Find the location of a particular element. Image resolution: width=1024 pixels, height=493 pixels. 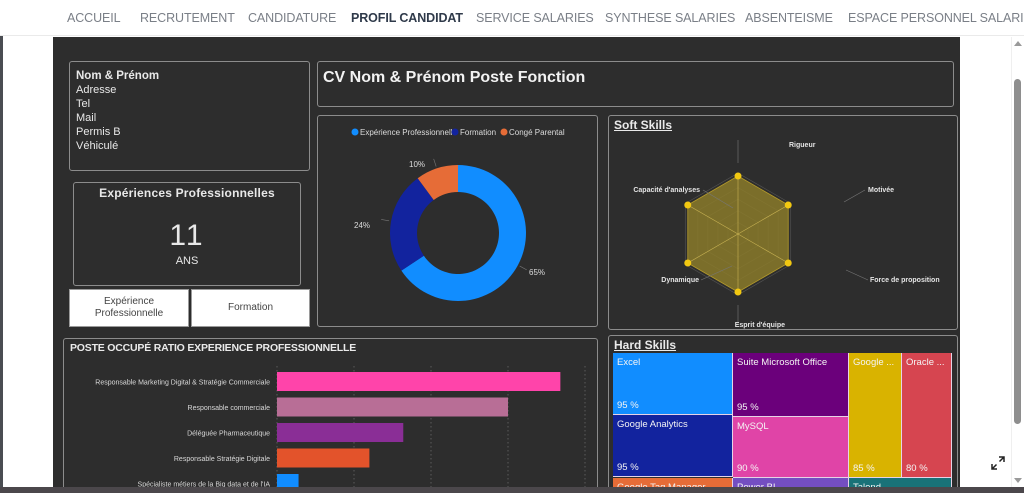

contact-phone: Tel is located at coordinates (83, 104).